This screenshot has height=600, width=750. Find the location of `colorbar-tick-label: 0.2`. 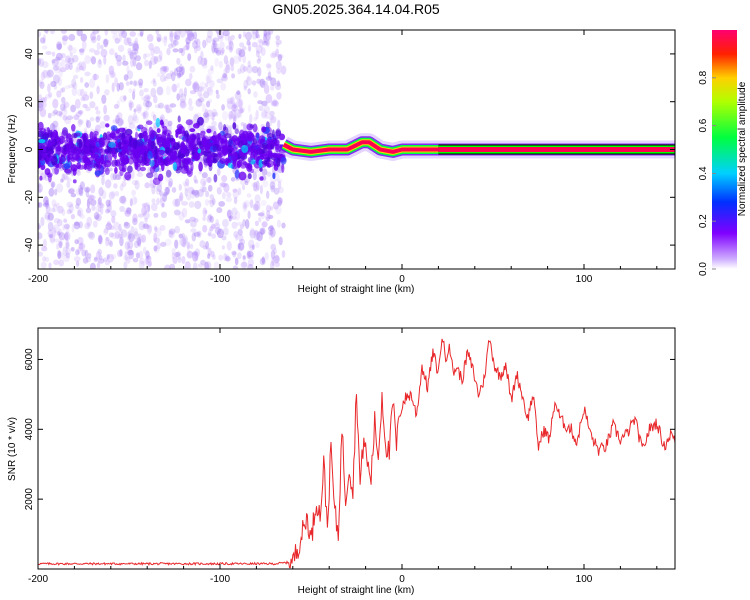

colorbar-tick-label: 0.2 is located at coordinates (703, 221).